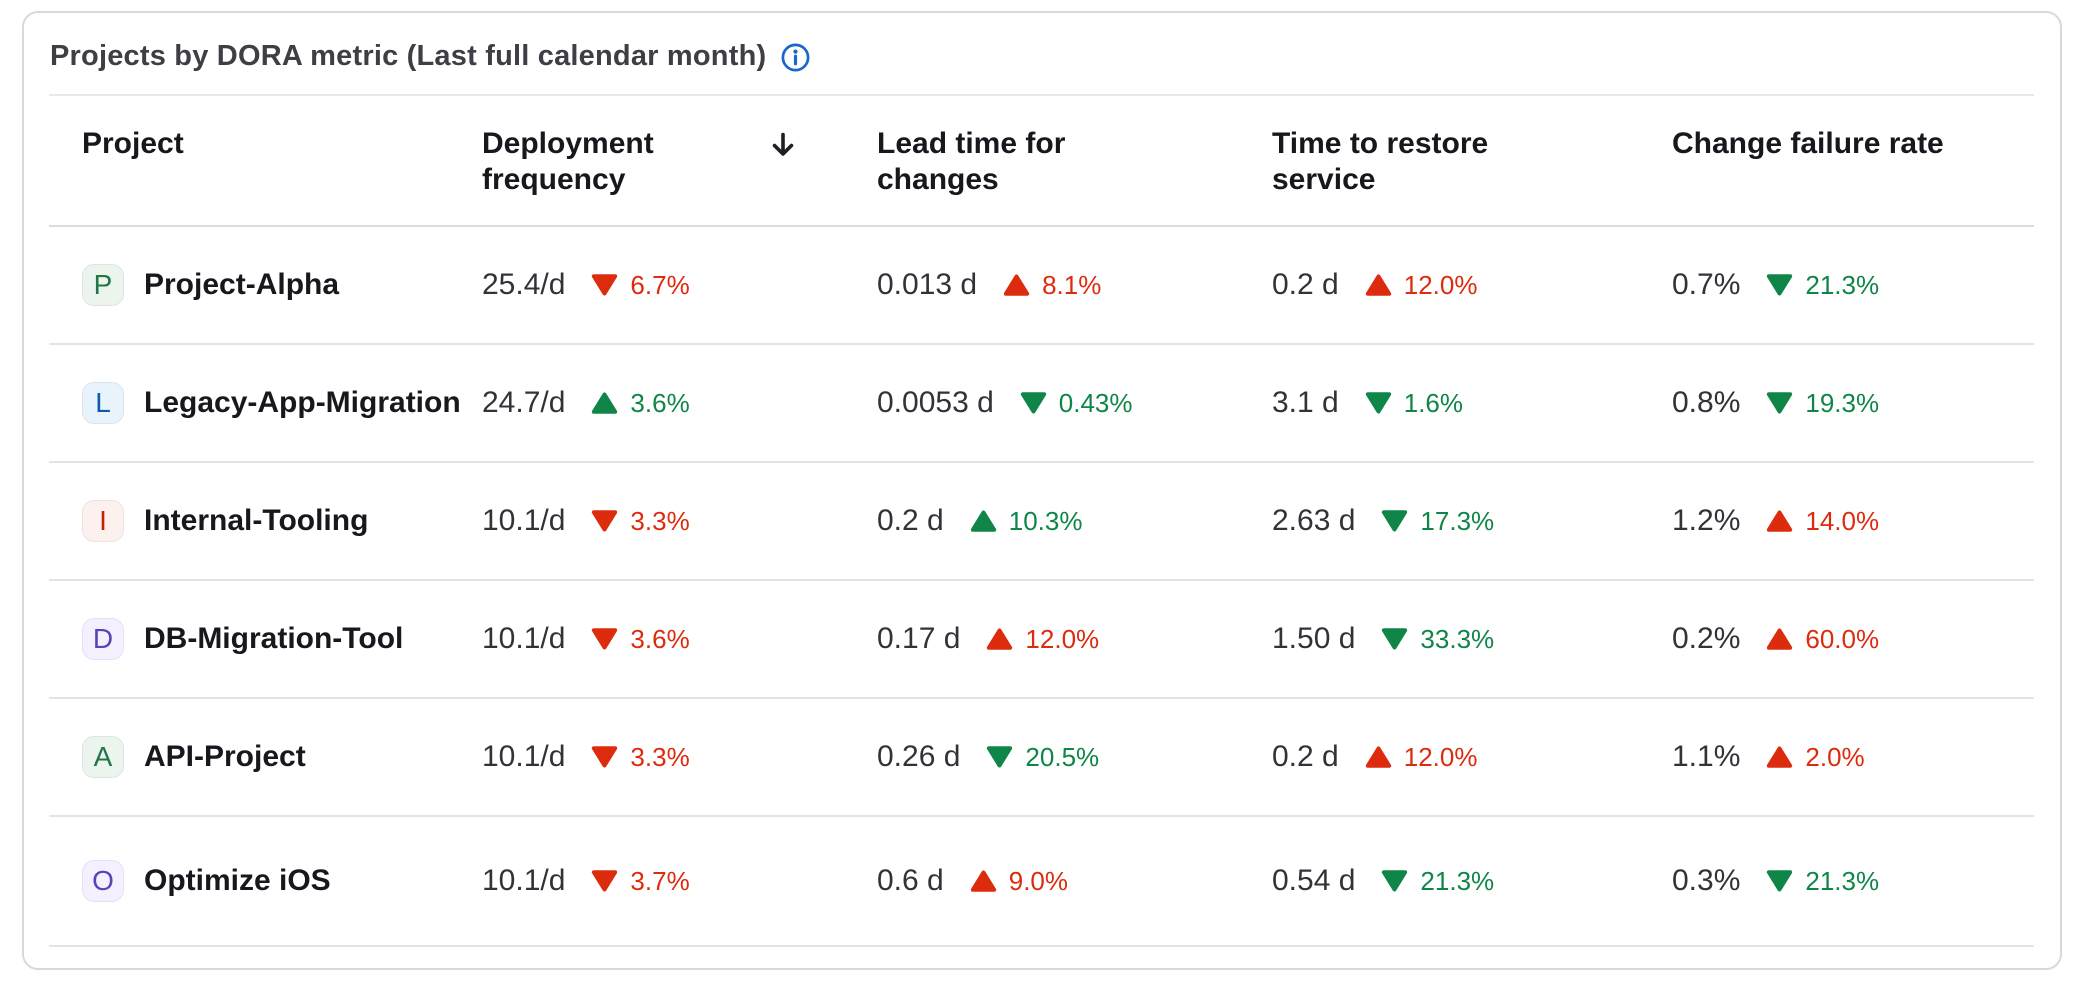 The image size is (2086, 990). What do you see at coordinates (640, 639) in the screenshot?
I see `trend-indicator: 3.6%` at bounding box center [640, 639].